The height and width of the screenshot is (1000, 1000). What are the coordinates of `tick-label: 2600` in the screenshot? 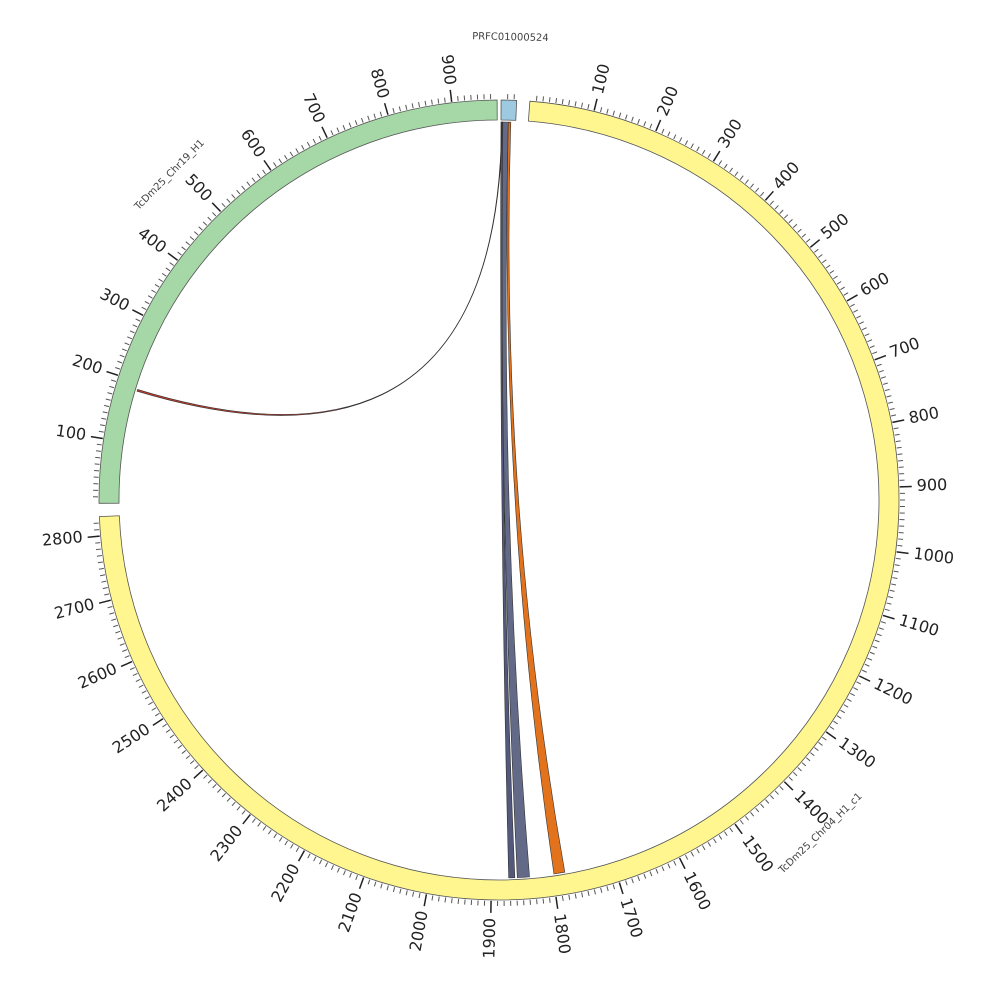 It's located at (97, 676).